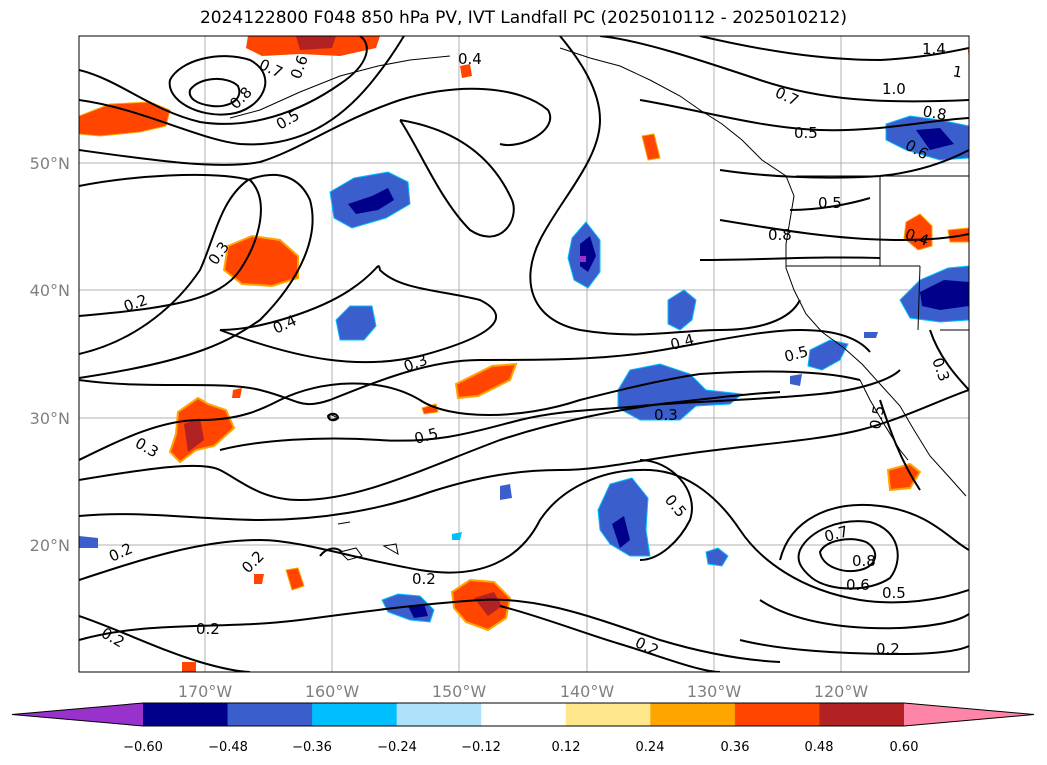  Describe the element at coordinates (666, 415) in the screenshot. I see `contour-label: 0.3` at that location.